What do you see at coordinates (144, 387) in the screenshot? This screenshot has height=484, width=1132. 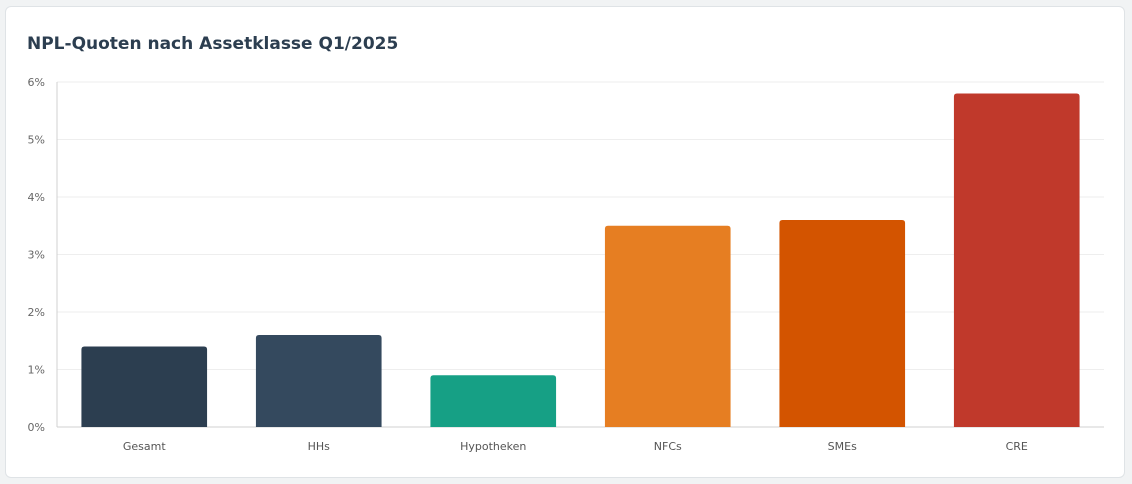 I see `bar-gesamt` at bounding box center [144, 387].